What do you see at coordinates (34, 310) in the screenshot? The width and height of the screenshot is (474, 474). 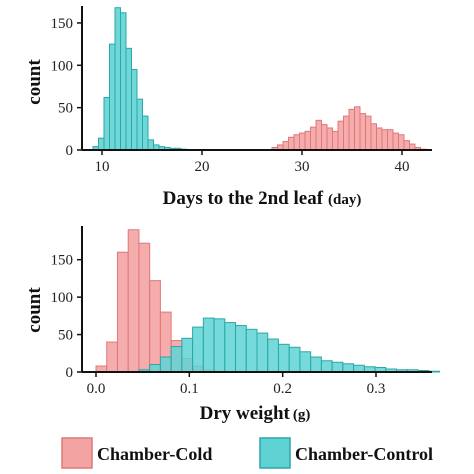 I see `y-axis-label-dry-weight: count` at bounding box center [34, 310].